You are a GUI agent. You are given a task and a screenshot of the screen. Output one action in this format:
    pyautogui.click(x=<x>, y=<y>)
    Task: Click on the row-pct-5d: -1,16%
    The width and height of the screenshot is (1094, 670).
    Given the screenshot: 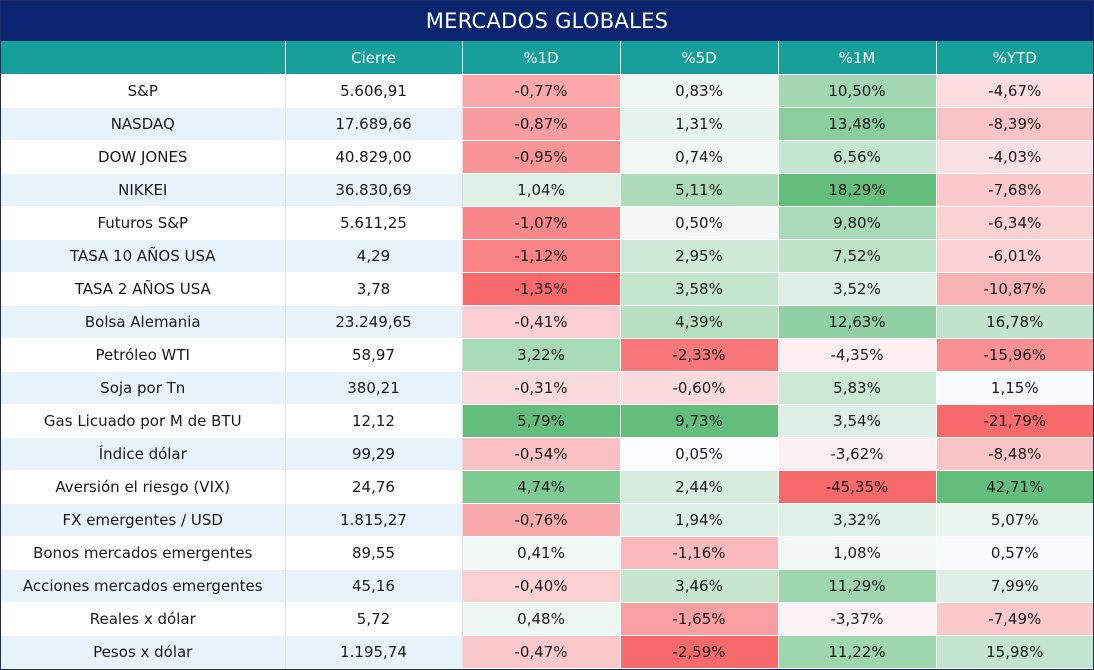 What is the action you would take?
    pyautogui.click(x=699, y=553)
    